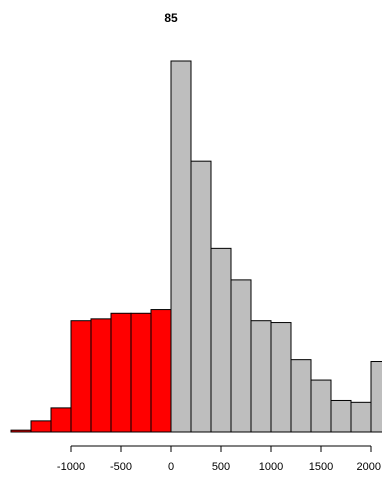 The width and height of the screenshot is (382, 484). Describe the element at coordinates (321, 467) in the screenshot. I see `x-tick-label: 1500` at that location.